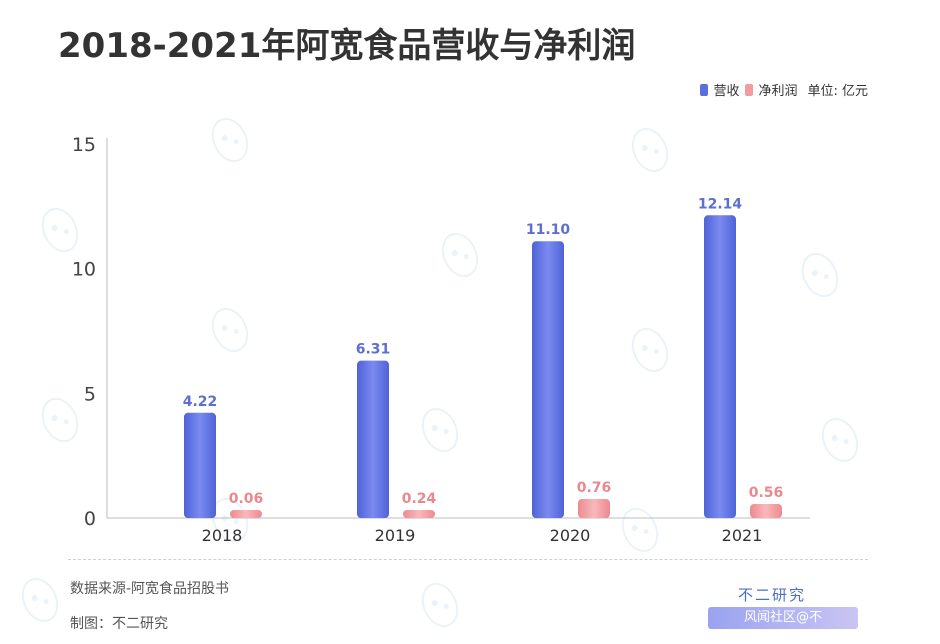  Describe the element at coordinates (119, 624) in the screenshot. I see `maker-text: 制图：不二研究` at that location.